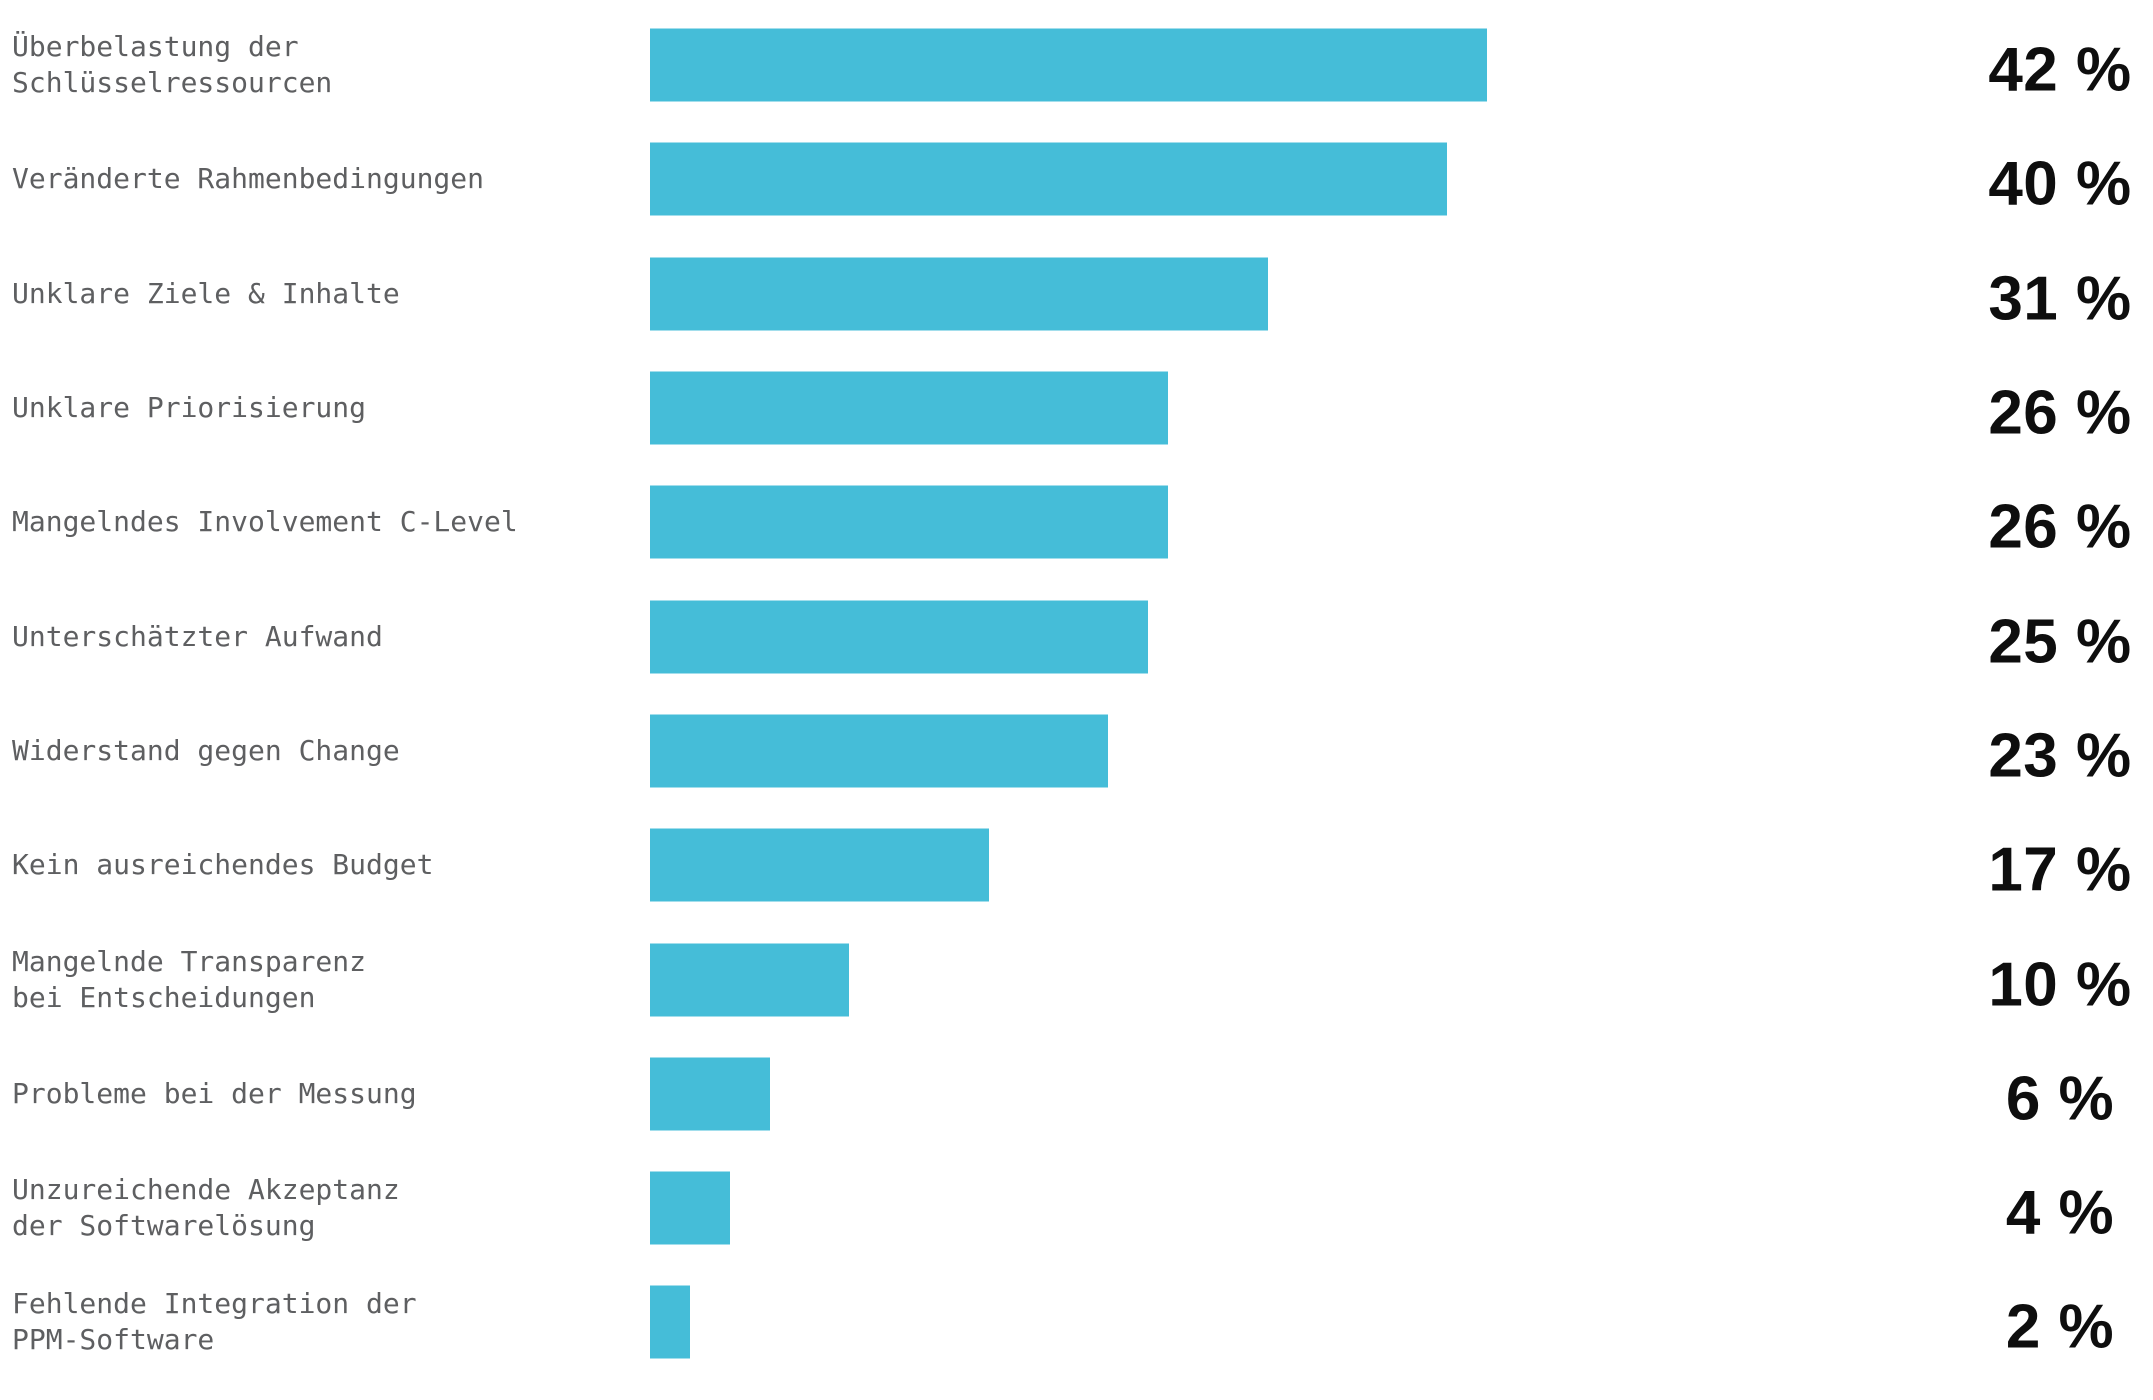 The height and width of the screenshot is (1400, 2153). I want to click on chart-row: Veränderte Rahmenbedingungen 40 %, so click(1076, 179).